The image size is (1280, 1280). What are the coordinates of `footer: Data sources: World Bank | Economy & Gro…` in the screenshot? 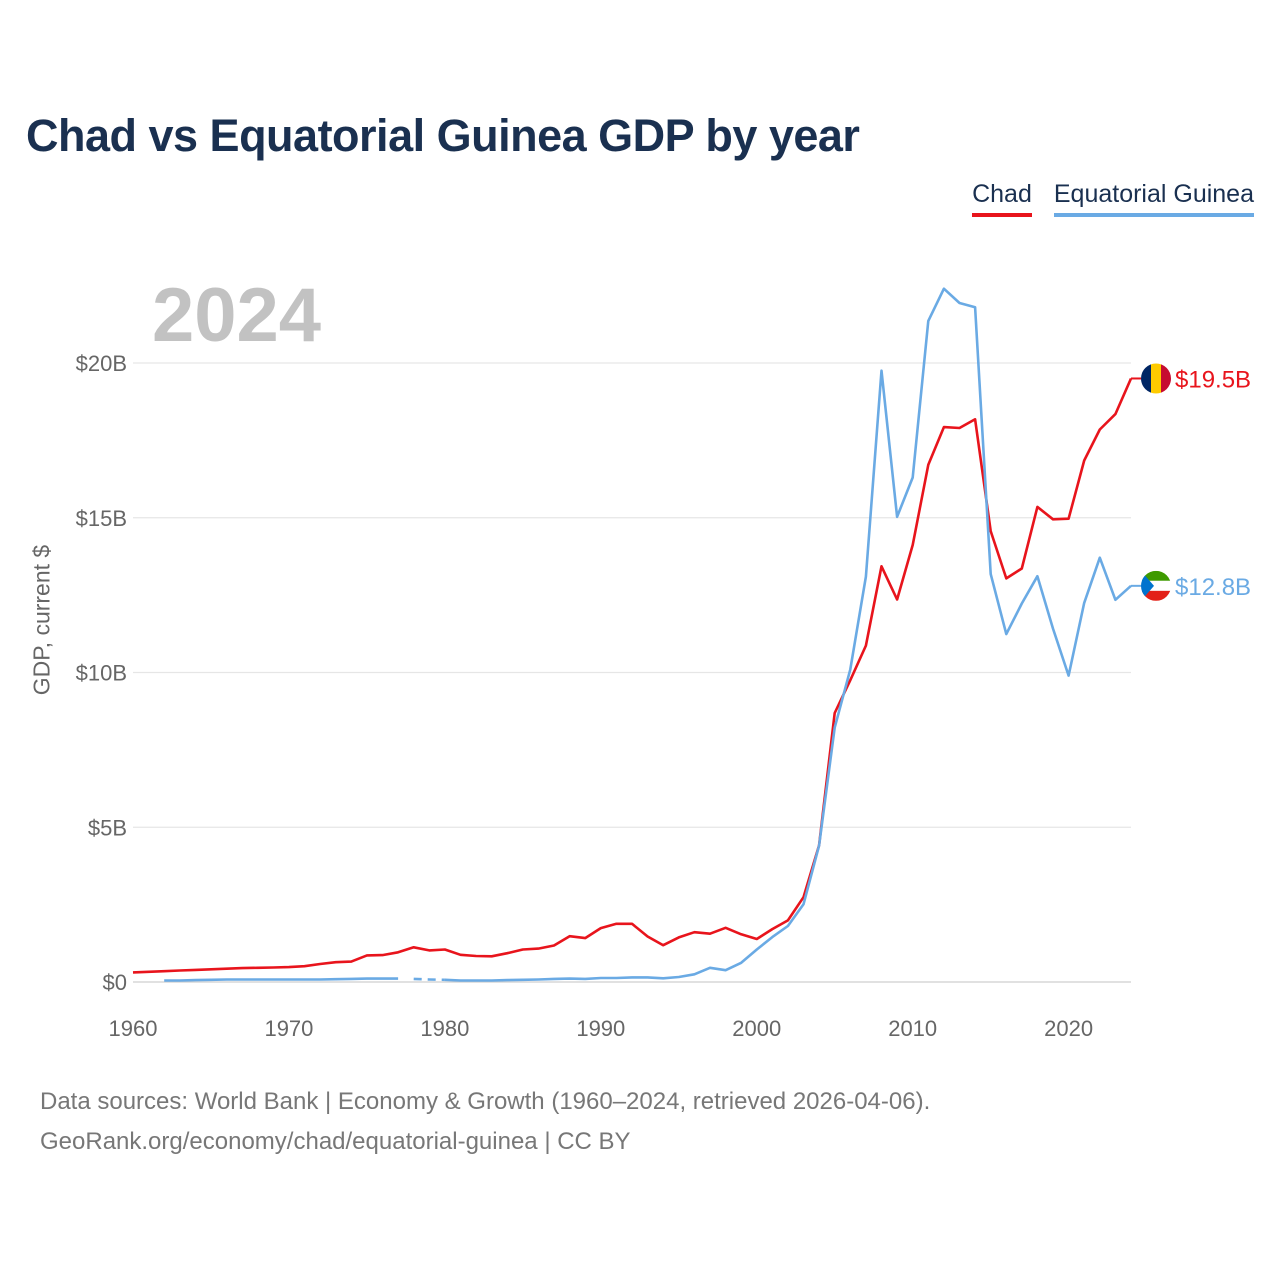 It's located at (485, 1122).